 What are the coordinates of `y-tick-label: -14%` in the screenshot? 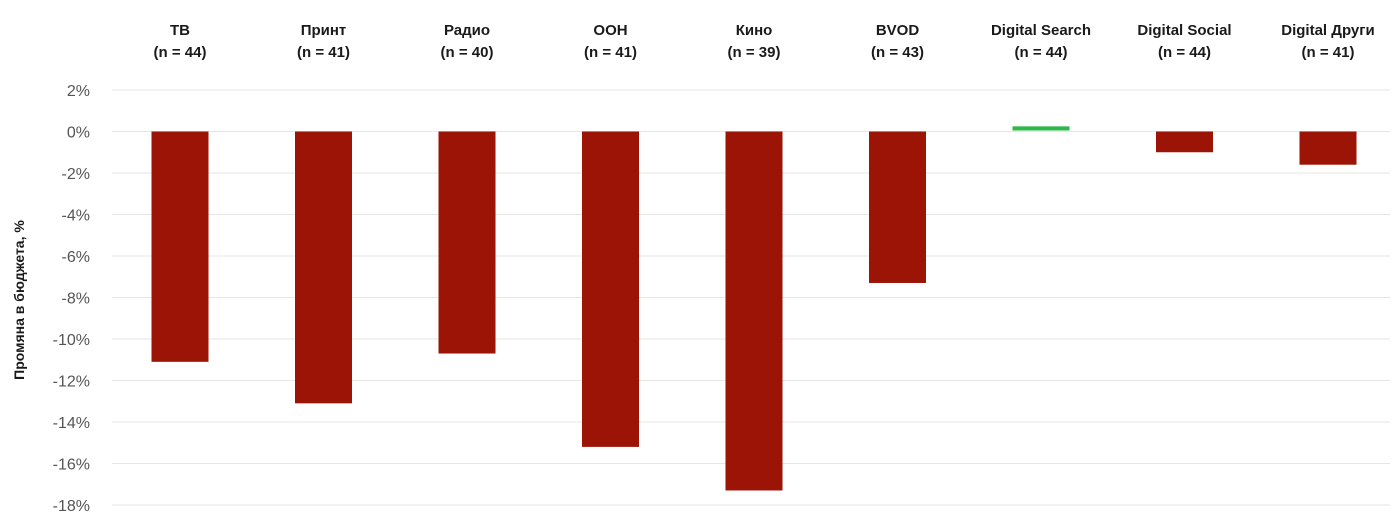 It's located at (71, 423).